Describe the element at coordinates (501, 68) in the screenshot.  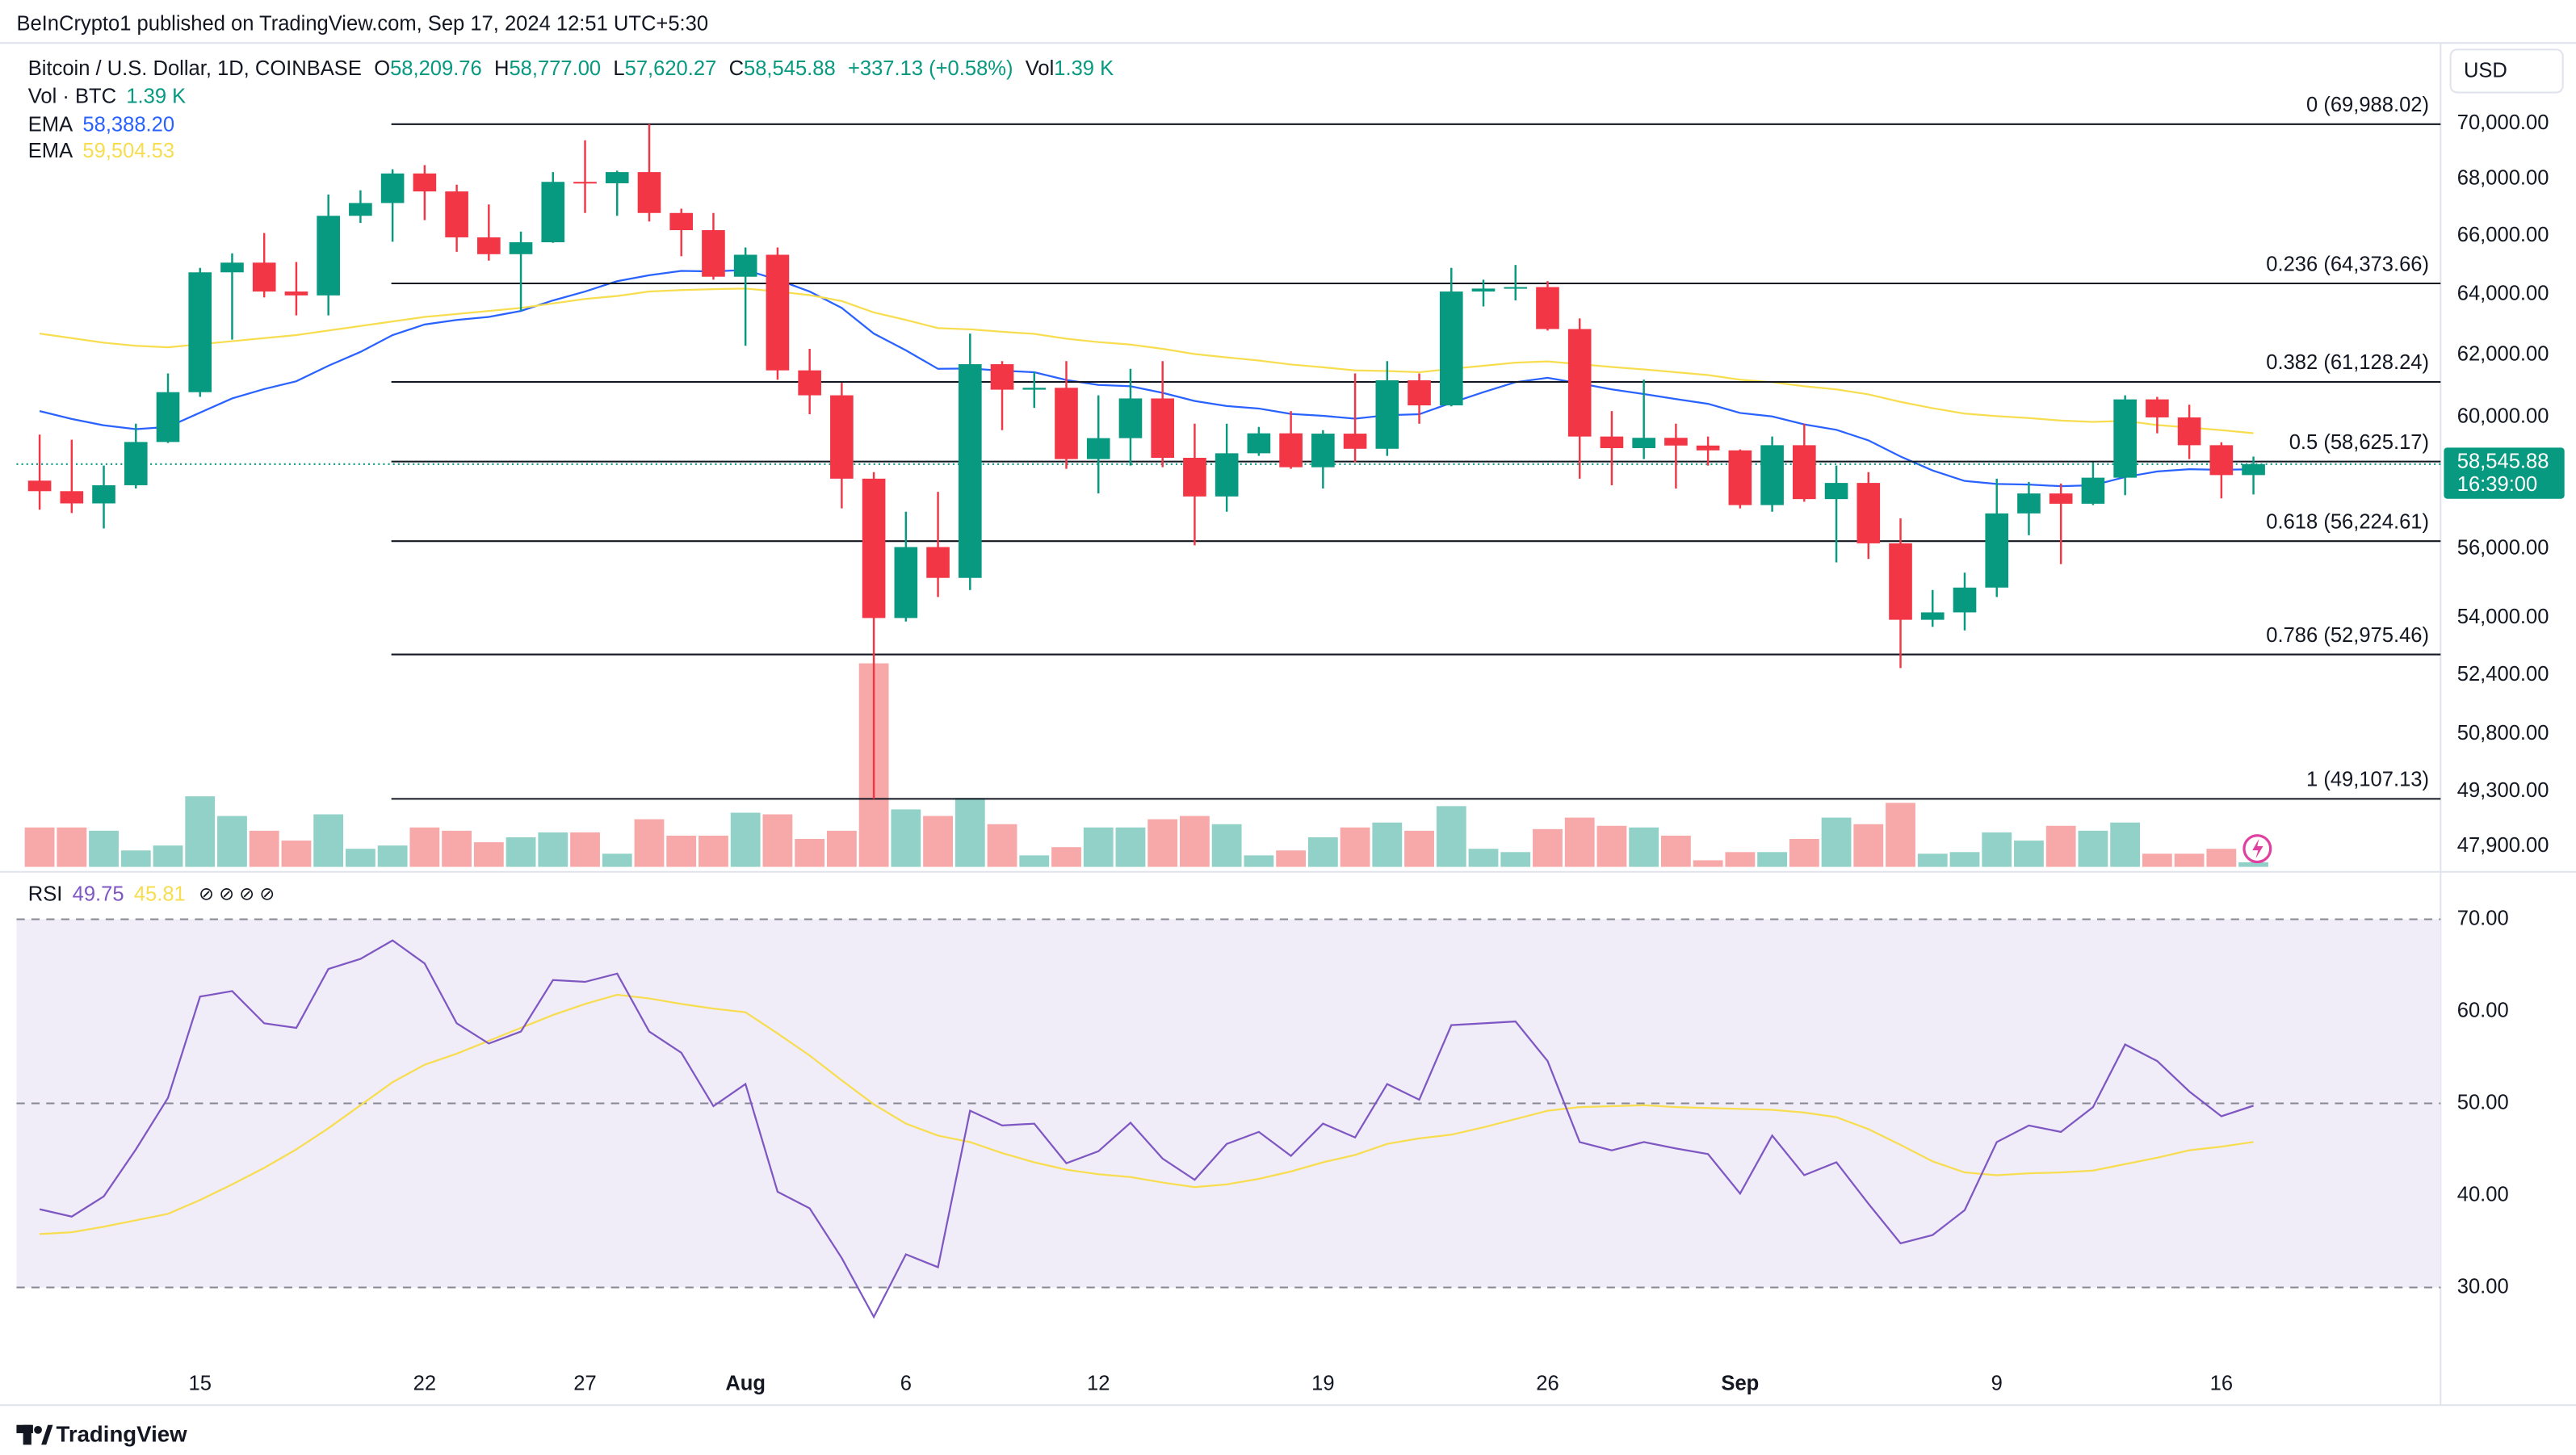
I see `ohlc-key: H` at that location.